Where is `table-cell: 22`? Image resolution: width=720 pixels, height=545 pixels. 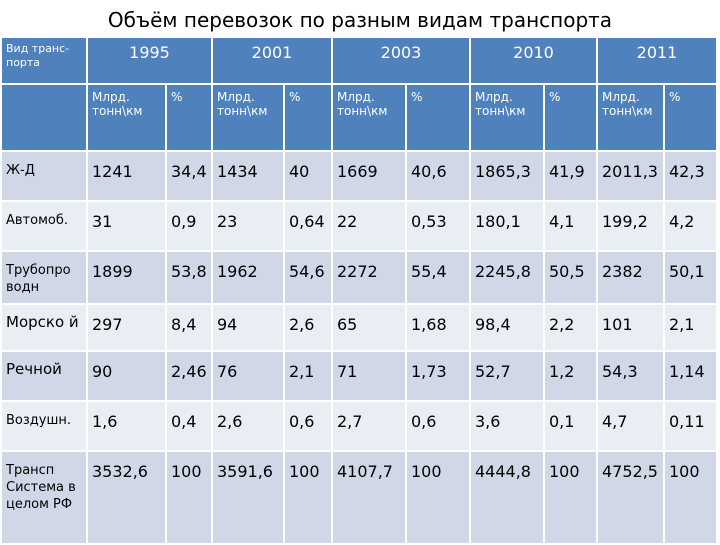 table-cell: 22 is located at coordinates (369, 226).